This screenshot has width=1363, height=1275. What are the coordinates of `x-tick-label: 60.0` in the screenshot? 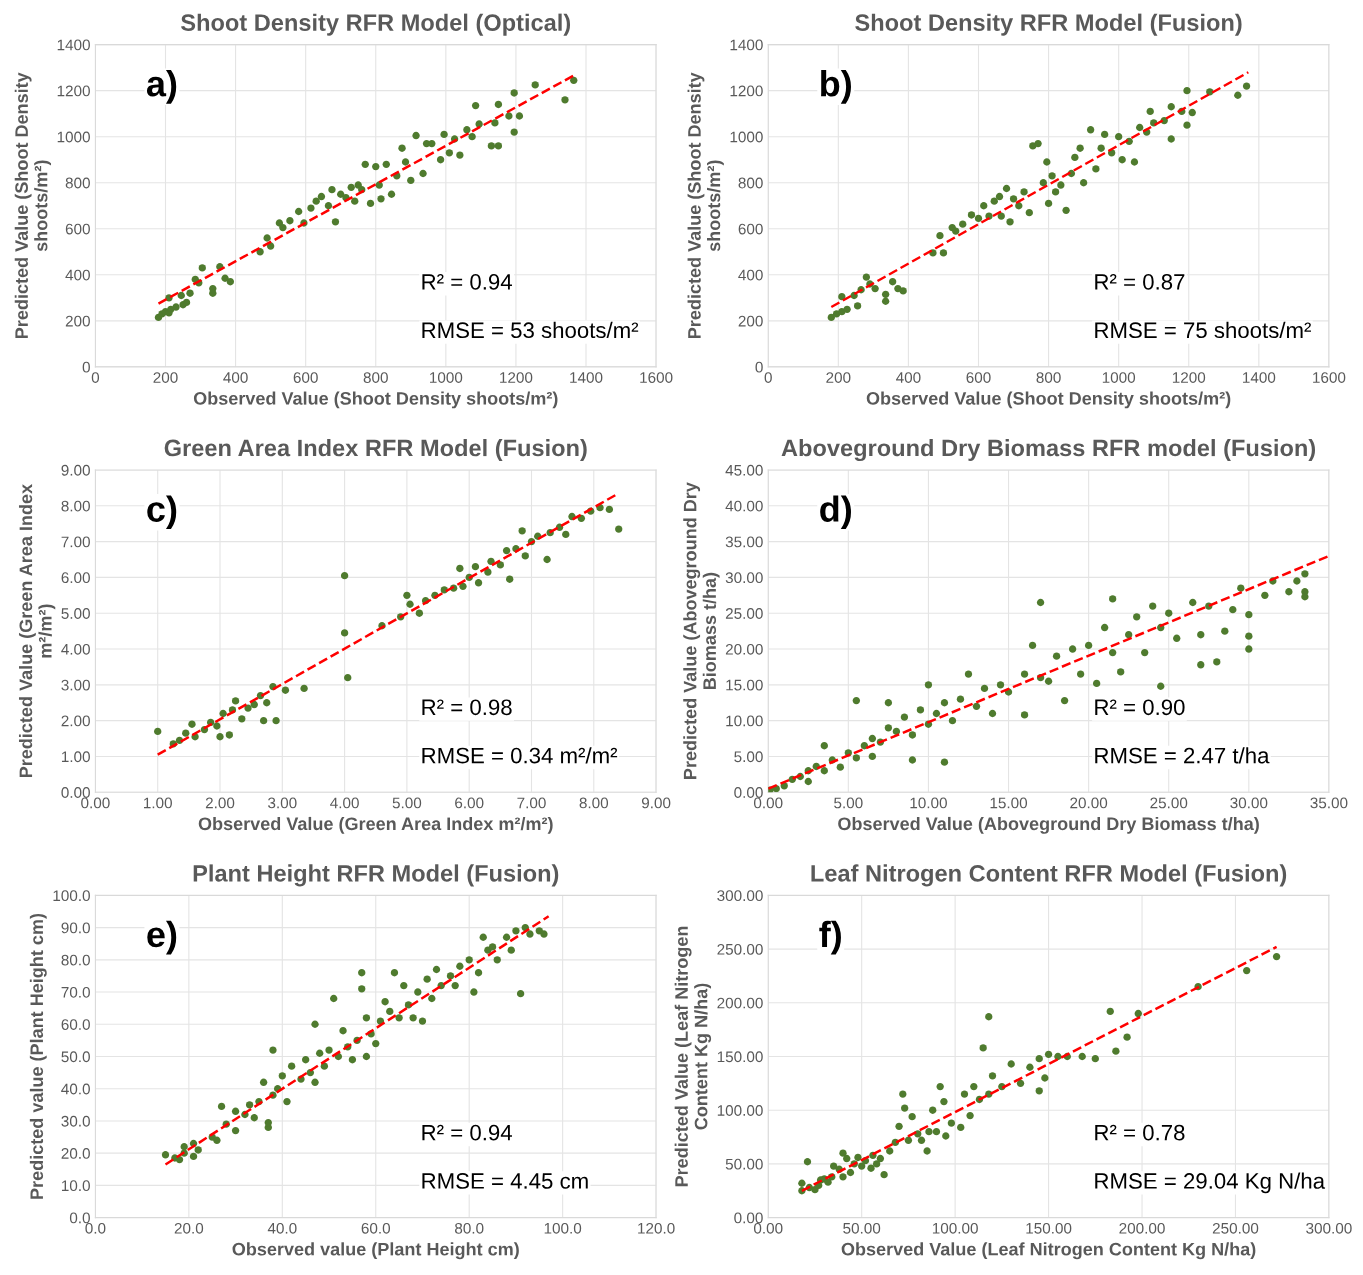 It's located at (376, 1228).